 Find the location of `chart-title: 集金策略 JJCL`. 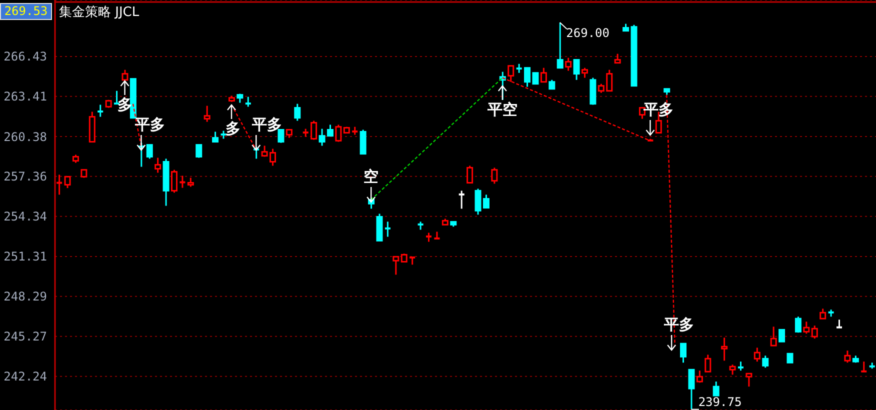

chart-title: 集金策略 JJCL is located at coordinates (99, 12).